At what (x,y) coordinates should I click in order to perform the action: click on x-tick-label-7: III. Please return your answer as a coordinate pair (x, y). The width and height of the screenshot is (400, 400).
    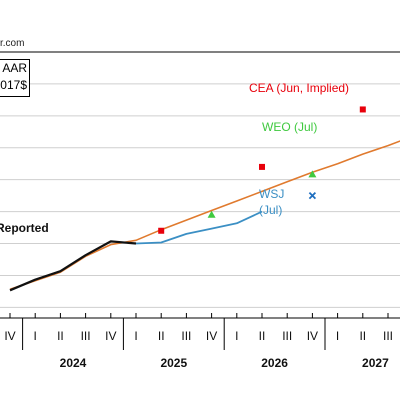
    Looking at the image, I should click on (186, 336).